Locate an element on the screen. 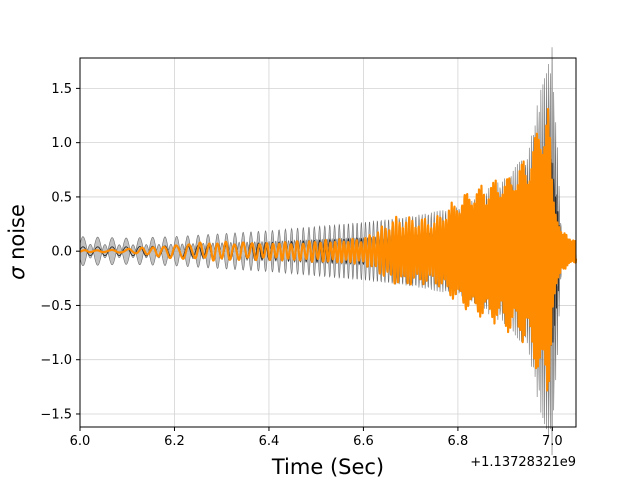 The width and height of the screenshot is (640, 480). y-tick-label: 0.0 is located at coordinates (61, 252).